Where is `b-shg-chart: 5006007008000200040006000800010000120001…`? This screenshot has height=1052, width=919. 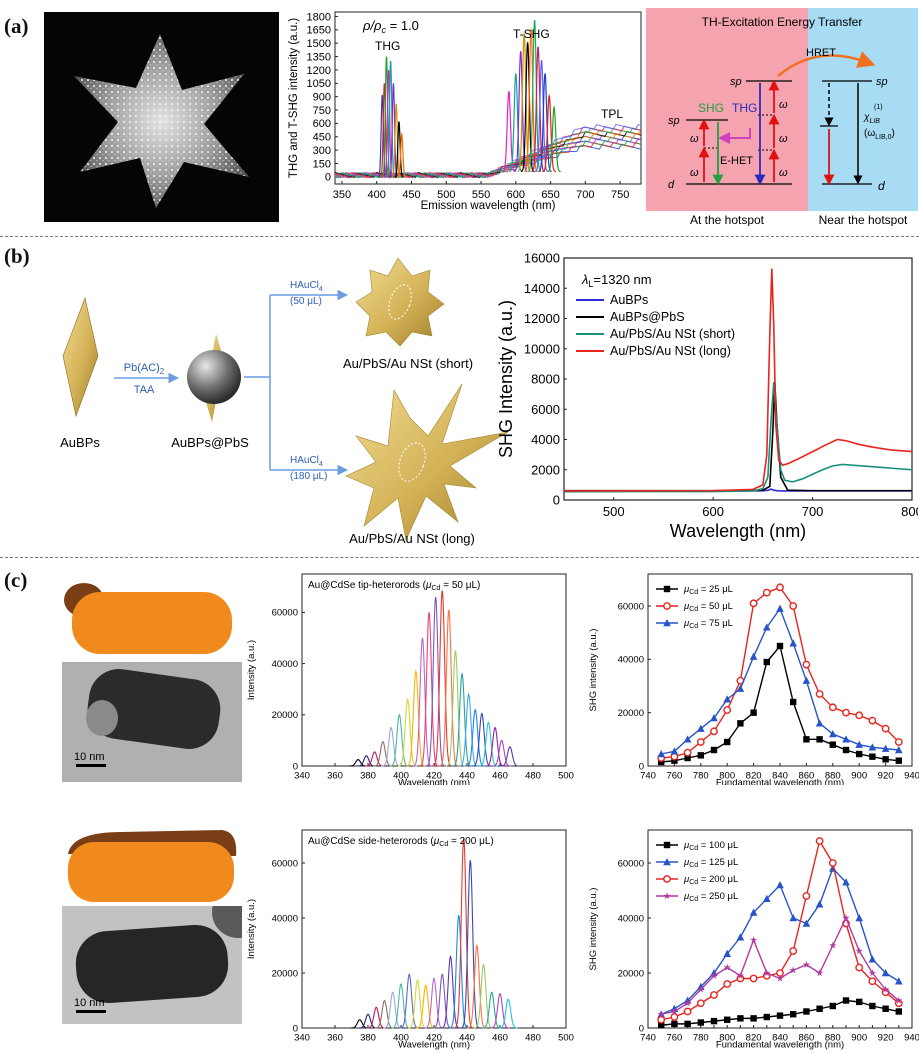 b-shg-chart: 5006007008000200040006000800010000120001… is located at coordinates (707, 396).